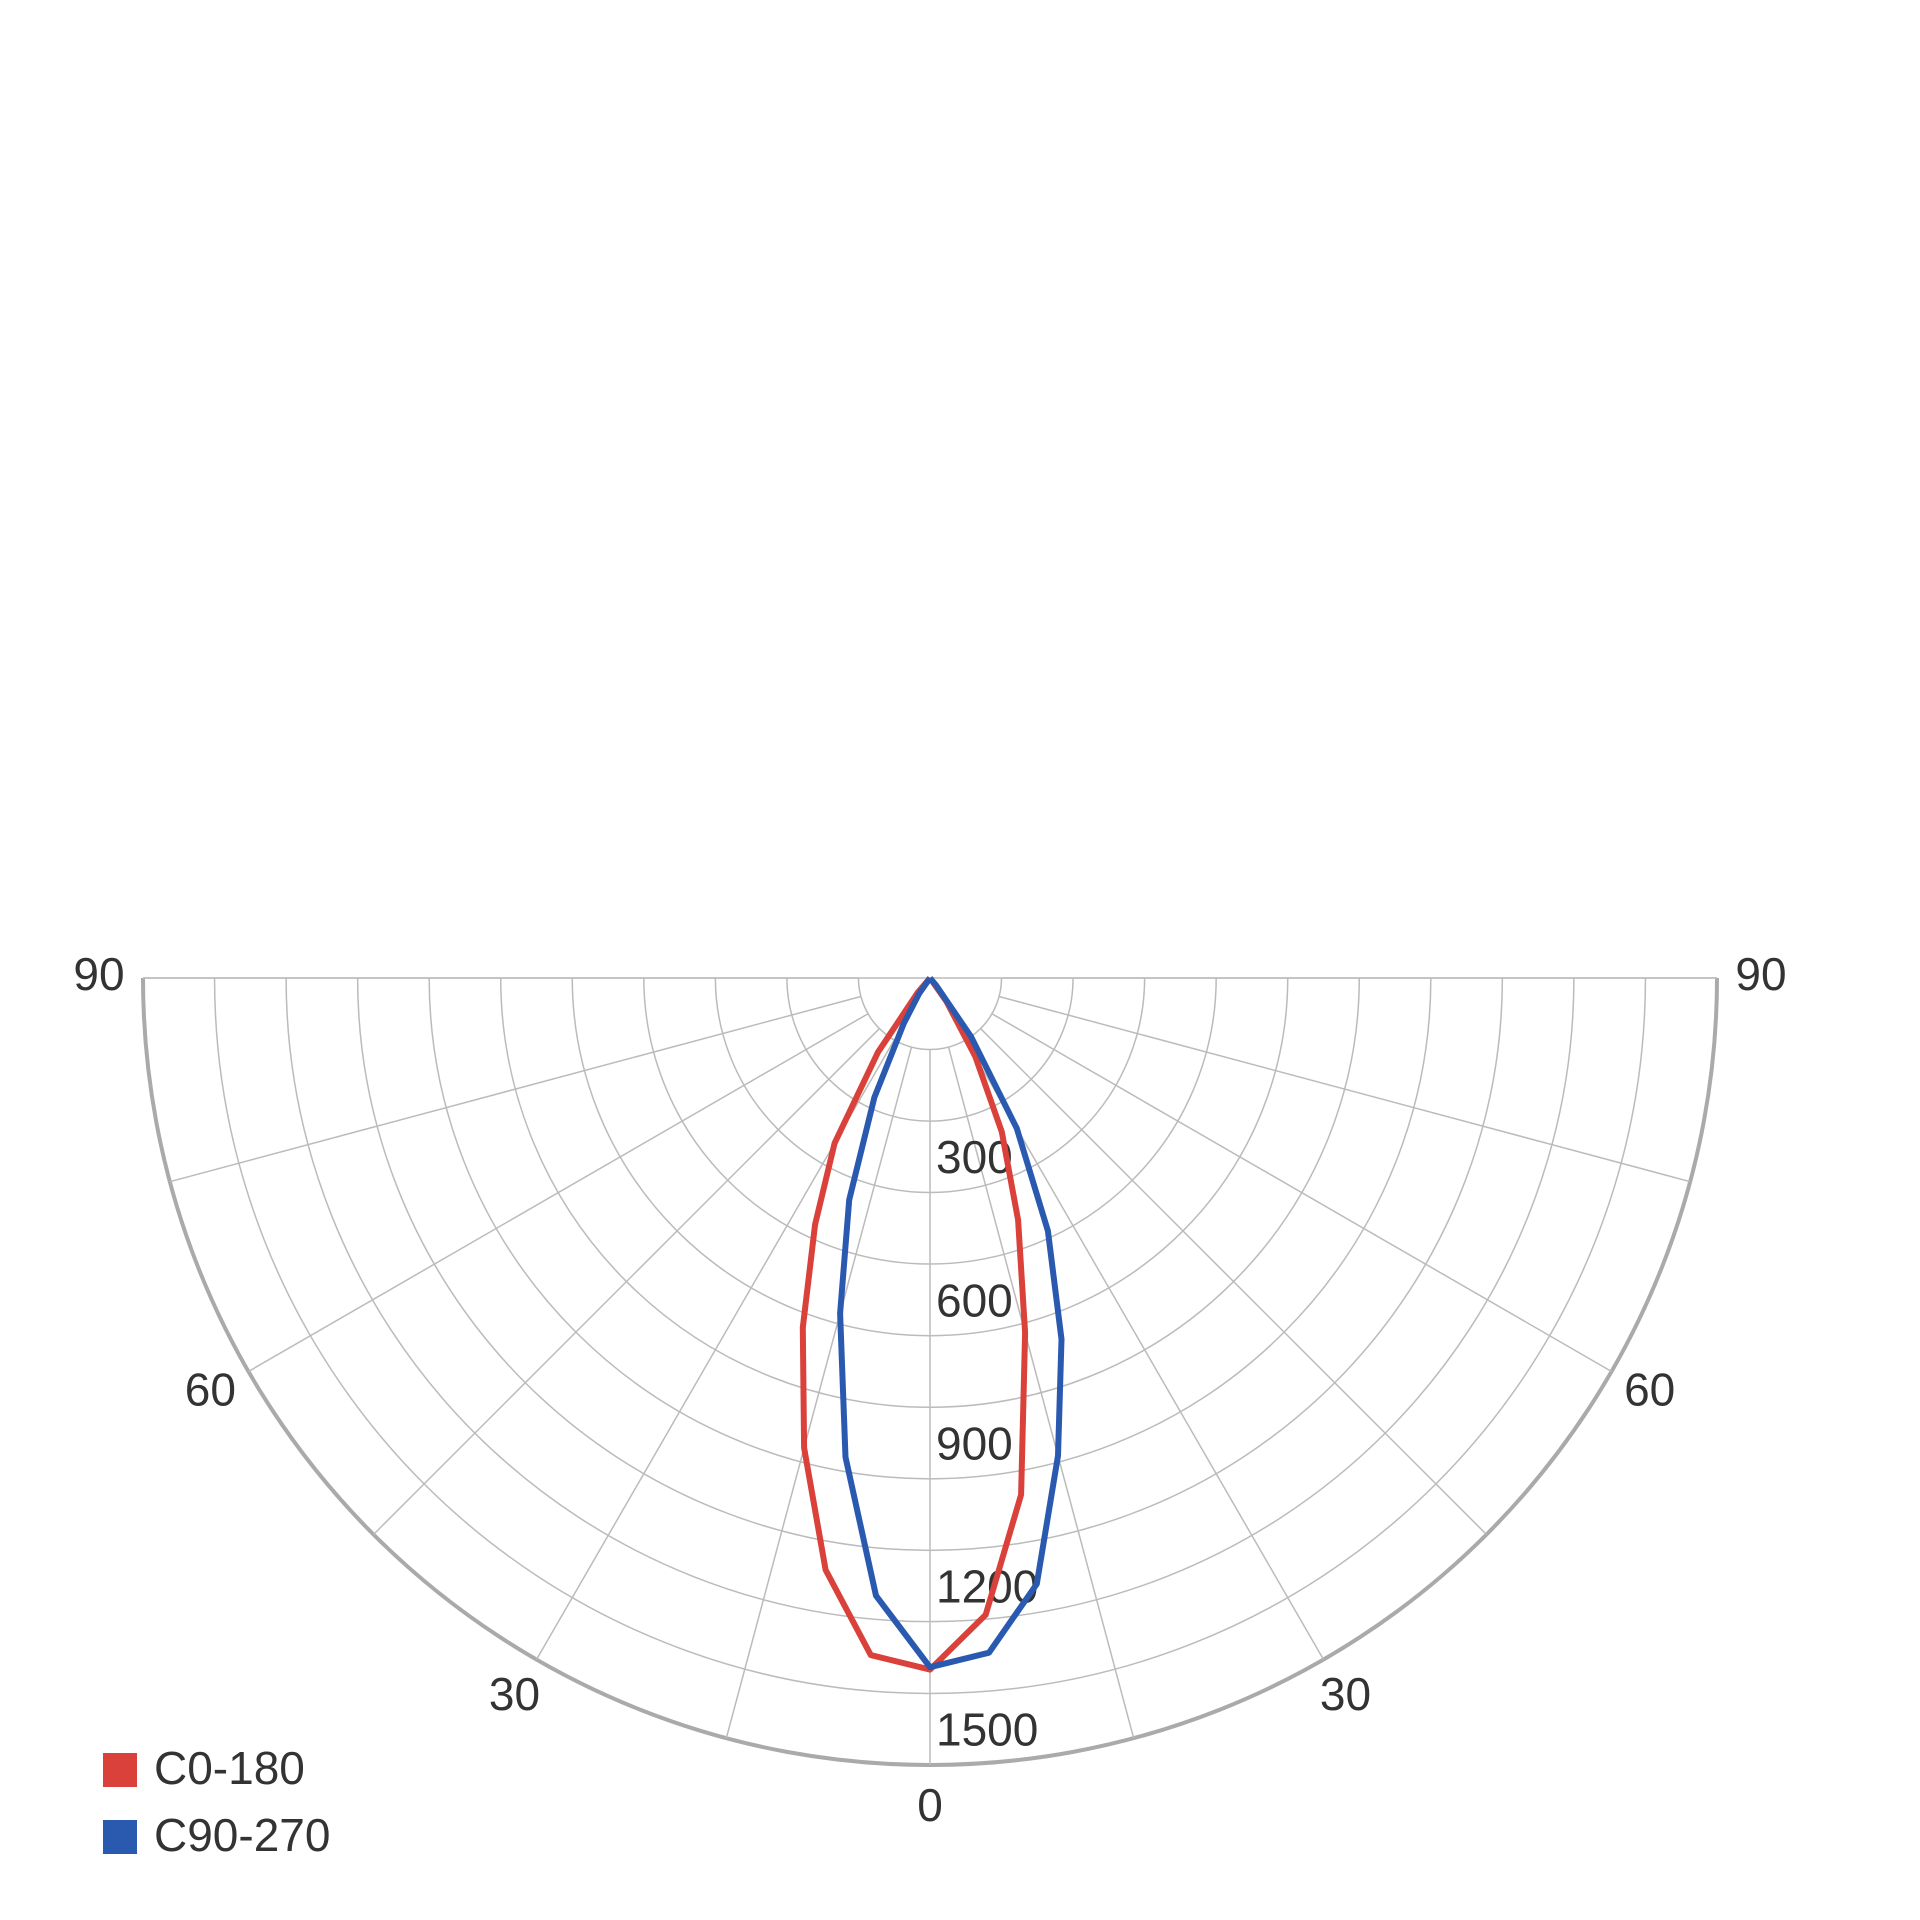 This screenshot has width=1920, height=1920. I want to click on r-tick-label: 1500, so click(987, 1730).